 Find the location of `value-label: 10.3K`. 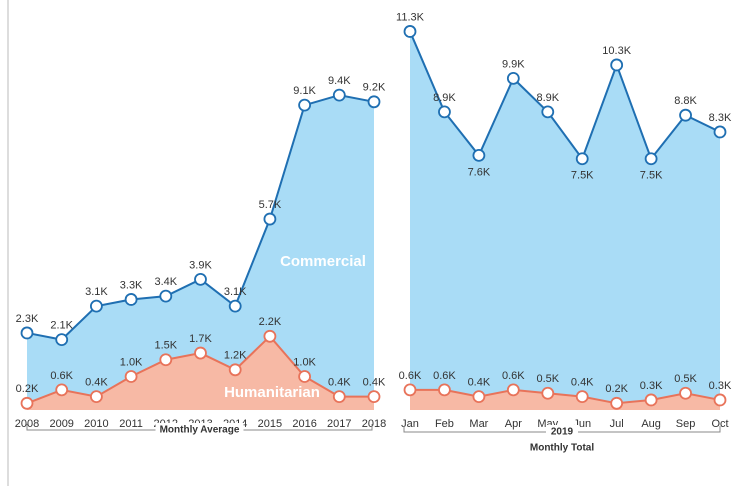

value-label: 10.3K is located at coordinates (616, 51).